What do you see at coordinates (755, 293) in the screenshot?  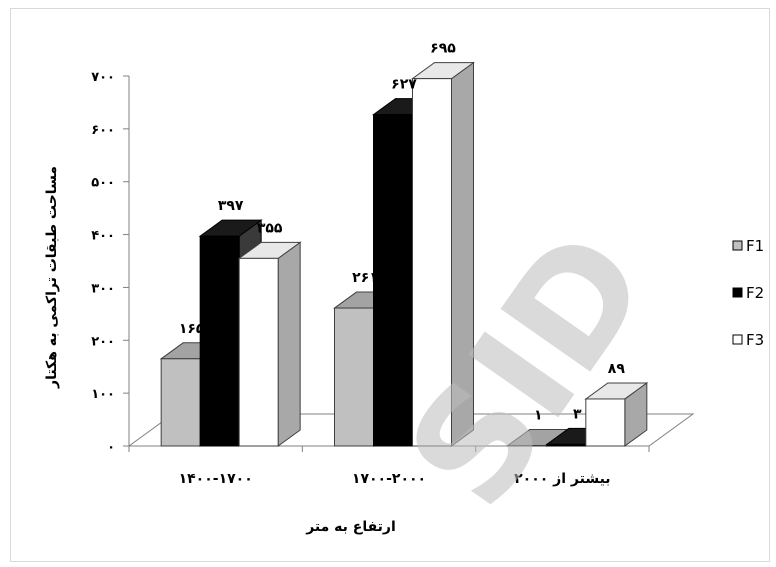 I see `legend-label: F2` at bounding box center [755, 293].